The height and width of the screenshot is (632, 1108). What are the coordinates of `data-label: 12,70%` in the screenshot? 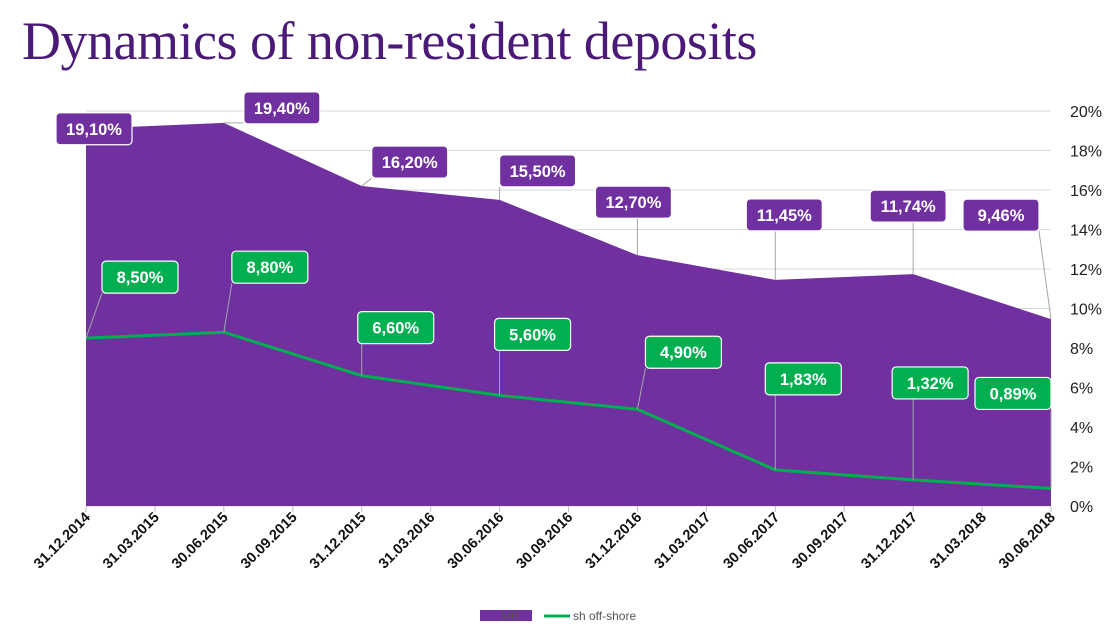 It's located at (633, 203).